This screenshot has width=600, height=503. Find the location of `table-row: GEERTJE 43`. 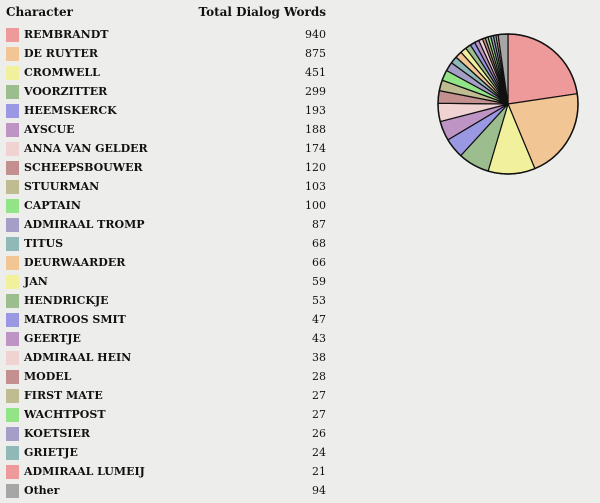

table-row: GEERTJE 43 is located at coordinates (166, 338).